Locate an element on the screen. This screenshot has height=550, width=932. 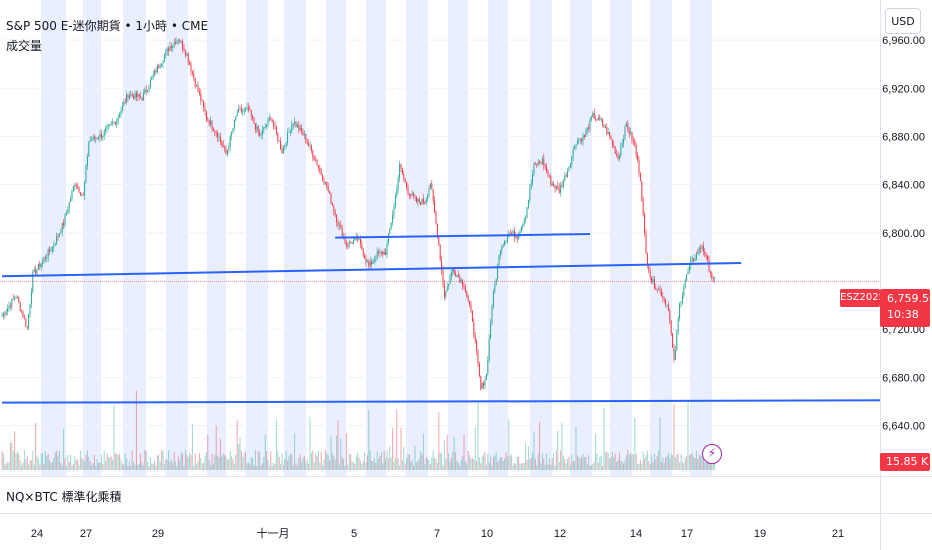
bar-countdown: 10:38 is located at coordinates (903, 314).